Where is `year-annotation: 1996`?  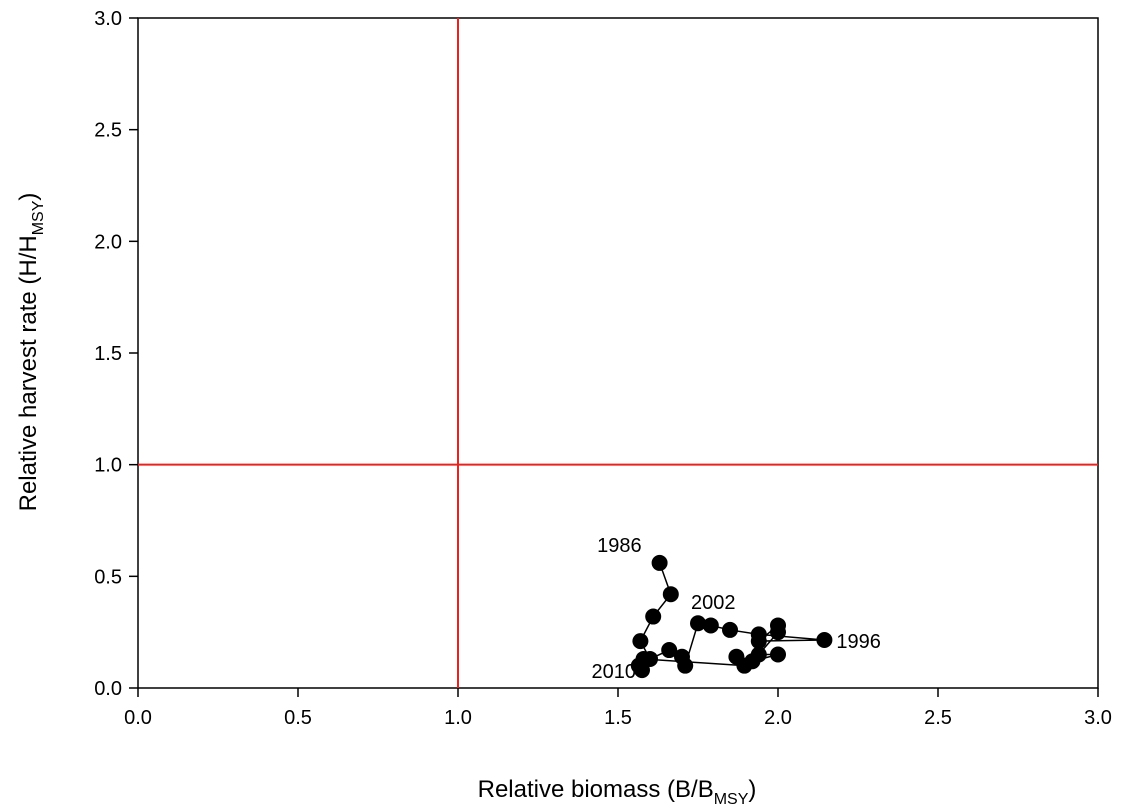 year-annotation: 1996 is located at coordinates (858, 642).